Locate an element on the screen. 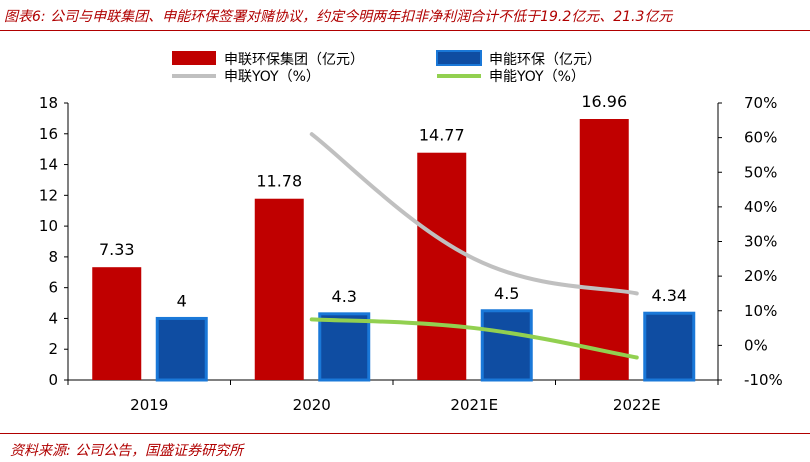 This screenshot has width=810, height=462. right-tick-label: -10% is located at coordinates (763, 380).